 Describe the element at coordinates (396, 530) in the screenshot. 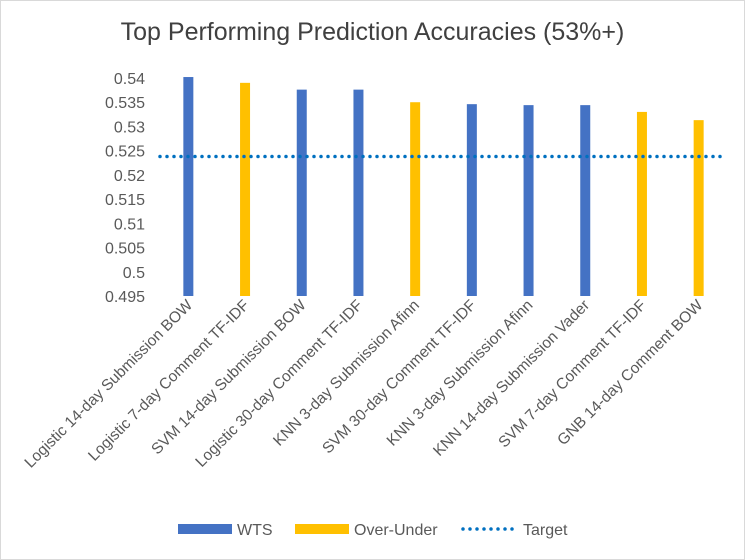

I see `legend-label-over-under: Over-Under` at that location.